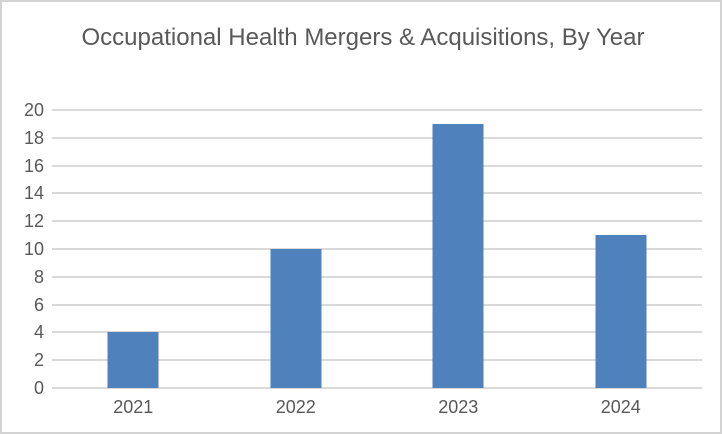 This screenshot has width=722, height=434. Describe the element at coordinates (458, 407) in the screenshot. I see `x-axis-label: 2023` at that location.